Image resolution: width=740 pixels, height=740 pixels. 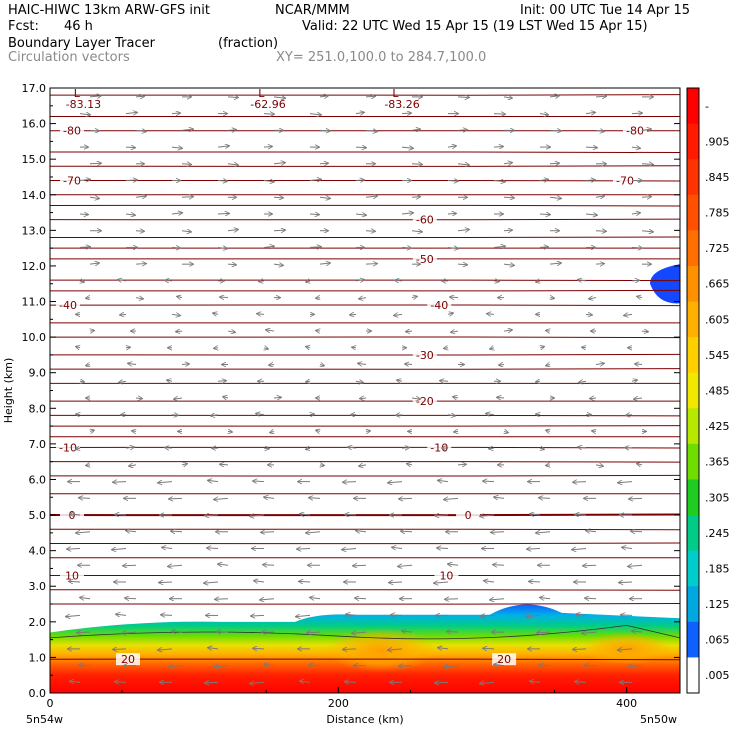 What do you see at coordinates (717, 462) in the screenshot?
I see `colorbar-label: .365` at bounding box center [717, 462].